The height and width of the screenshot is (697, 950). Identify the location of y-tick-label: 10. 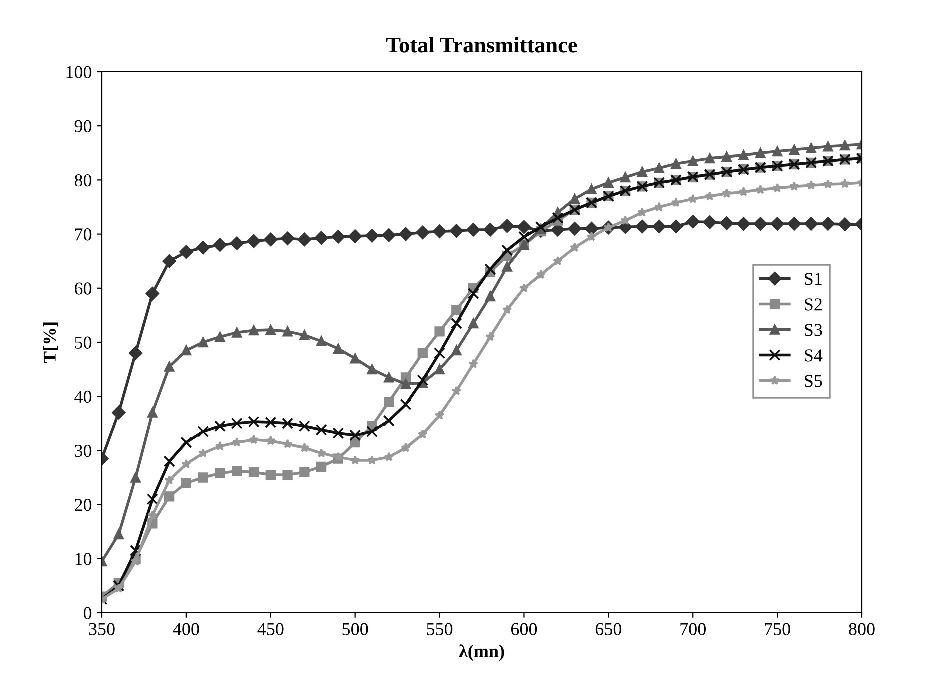
(84, 559).